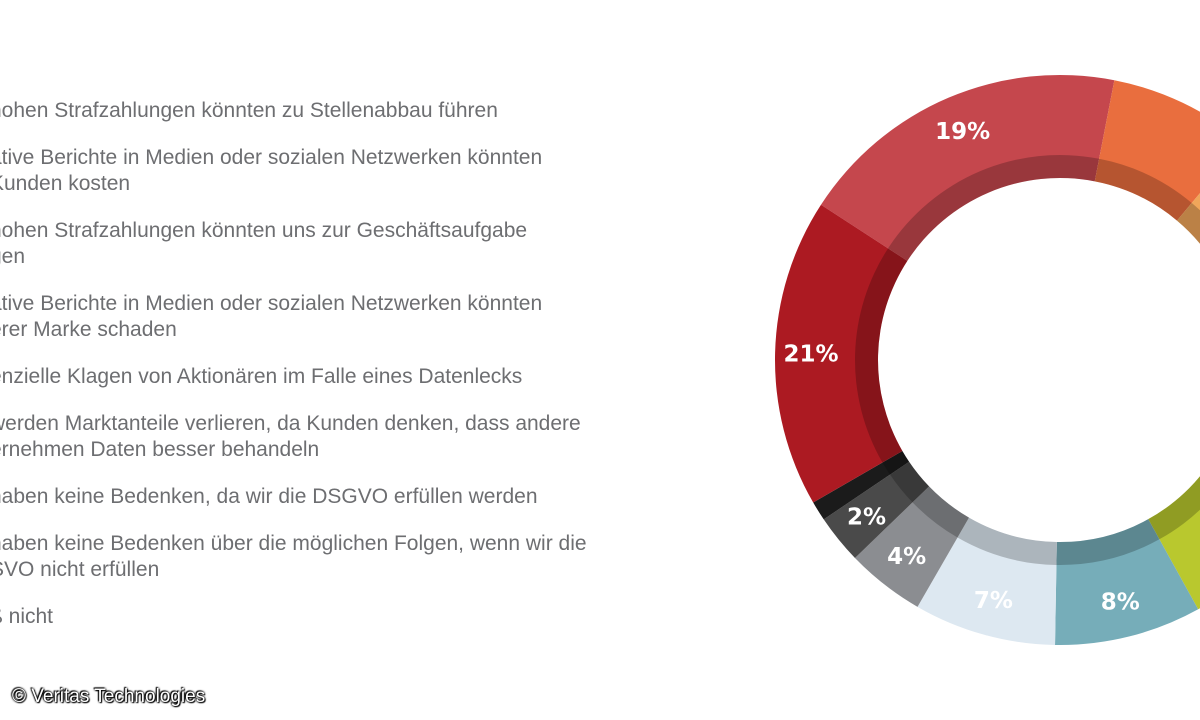 The height and width of the screenshot is (720, 1200). I want to click on slice-label: 8%, so click(1120, 603).